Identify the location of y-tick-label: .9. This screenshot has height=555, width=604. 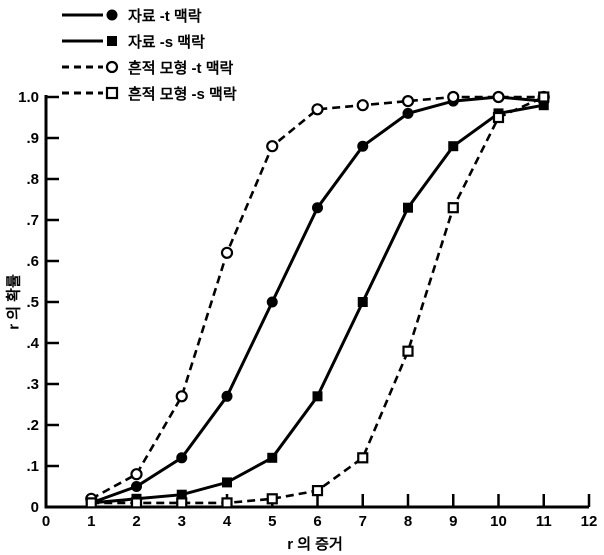
(32, 138).